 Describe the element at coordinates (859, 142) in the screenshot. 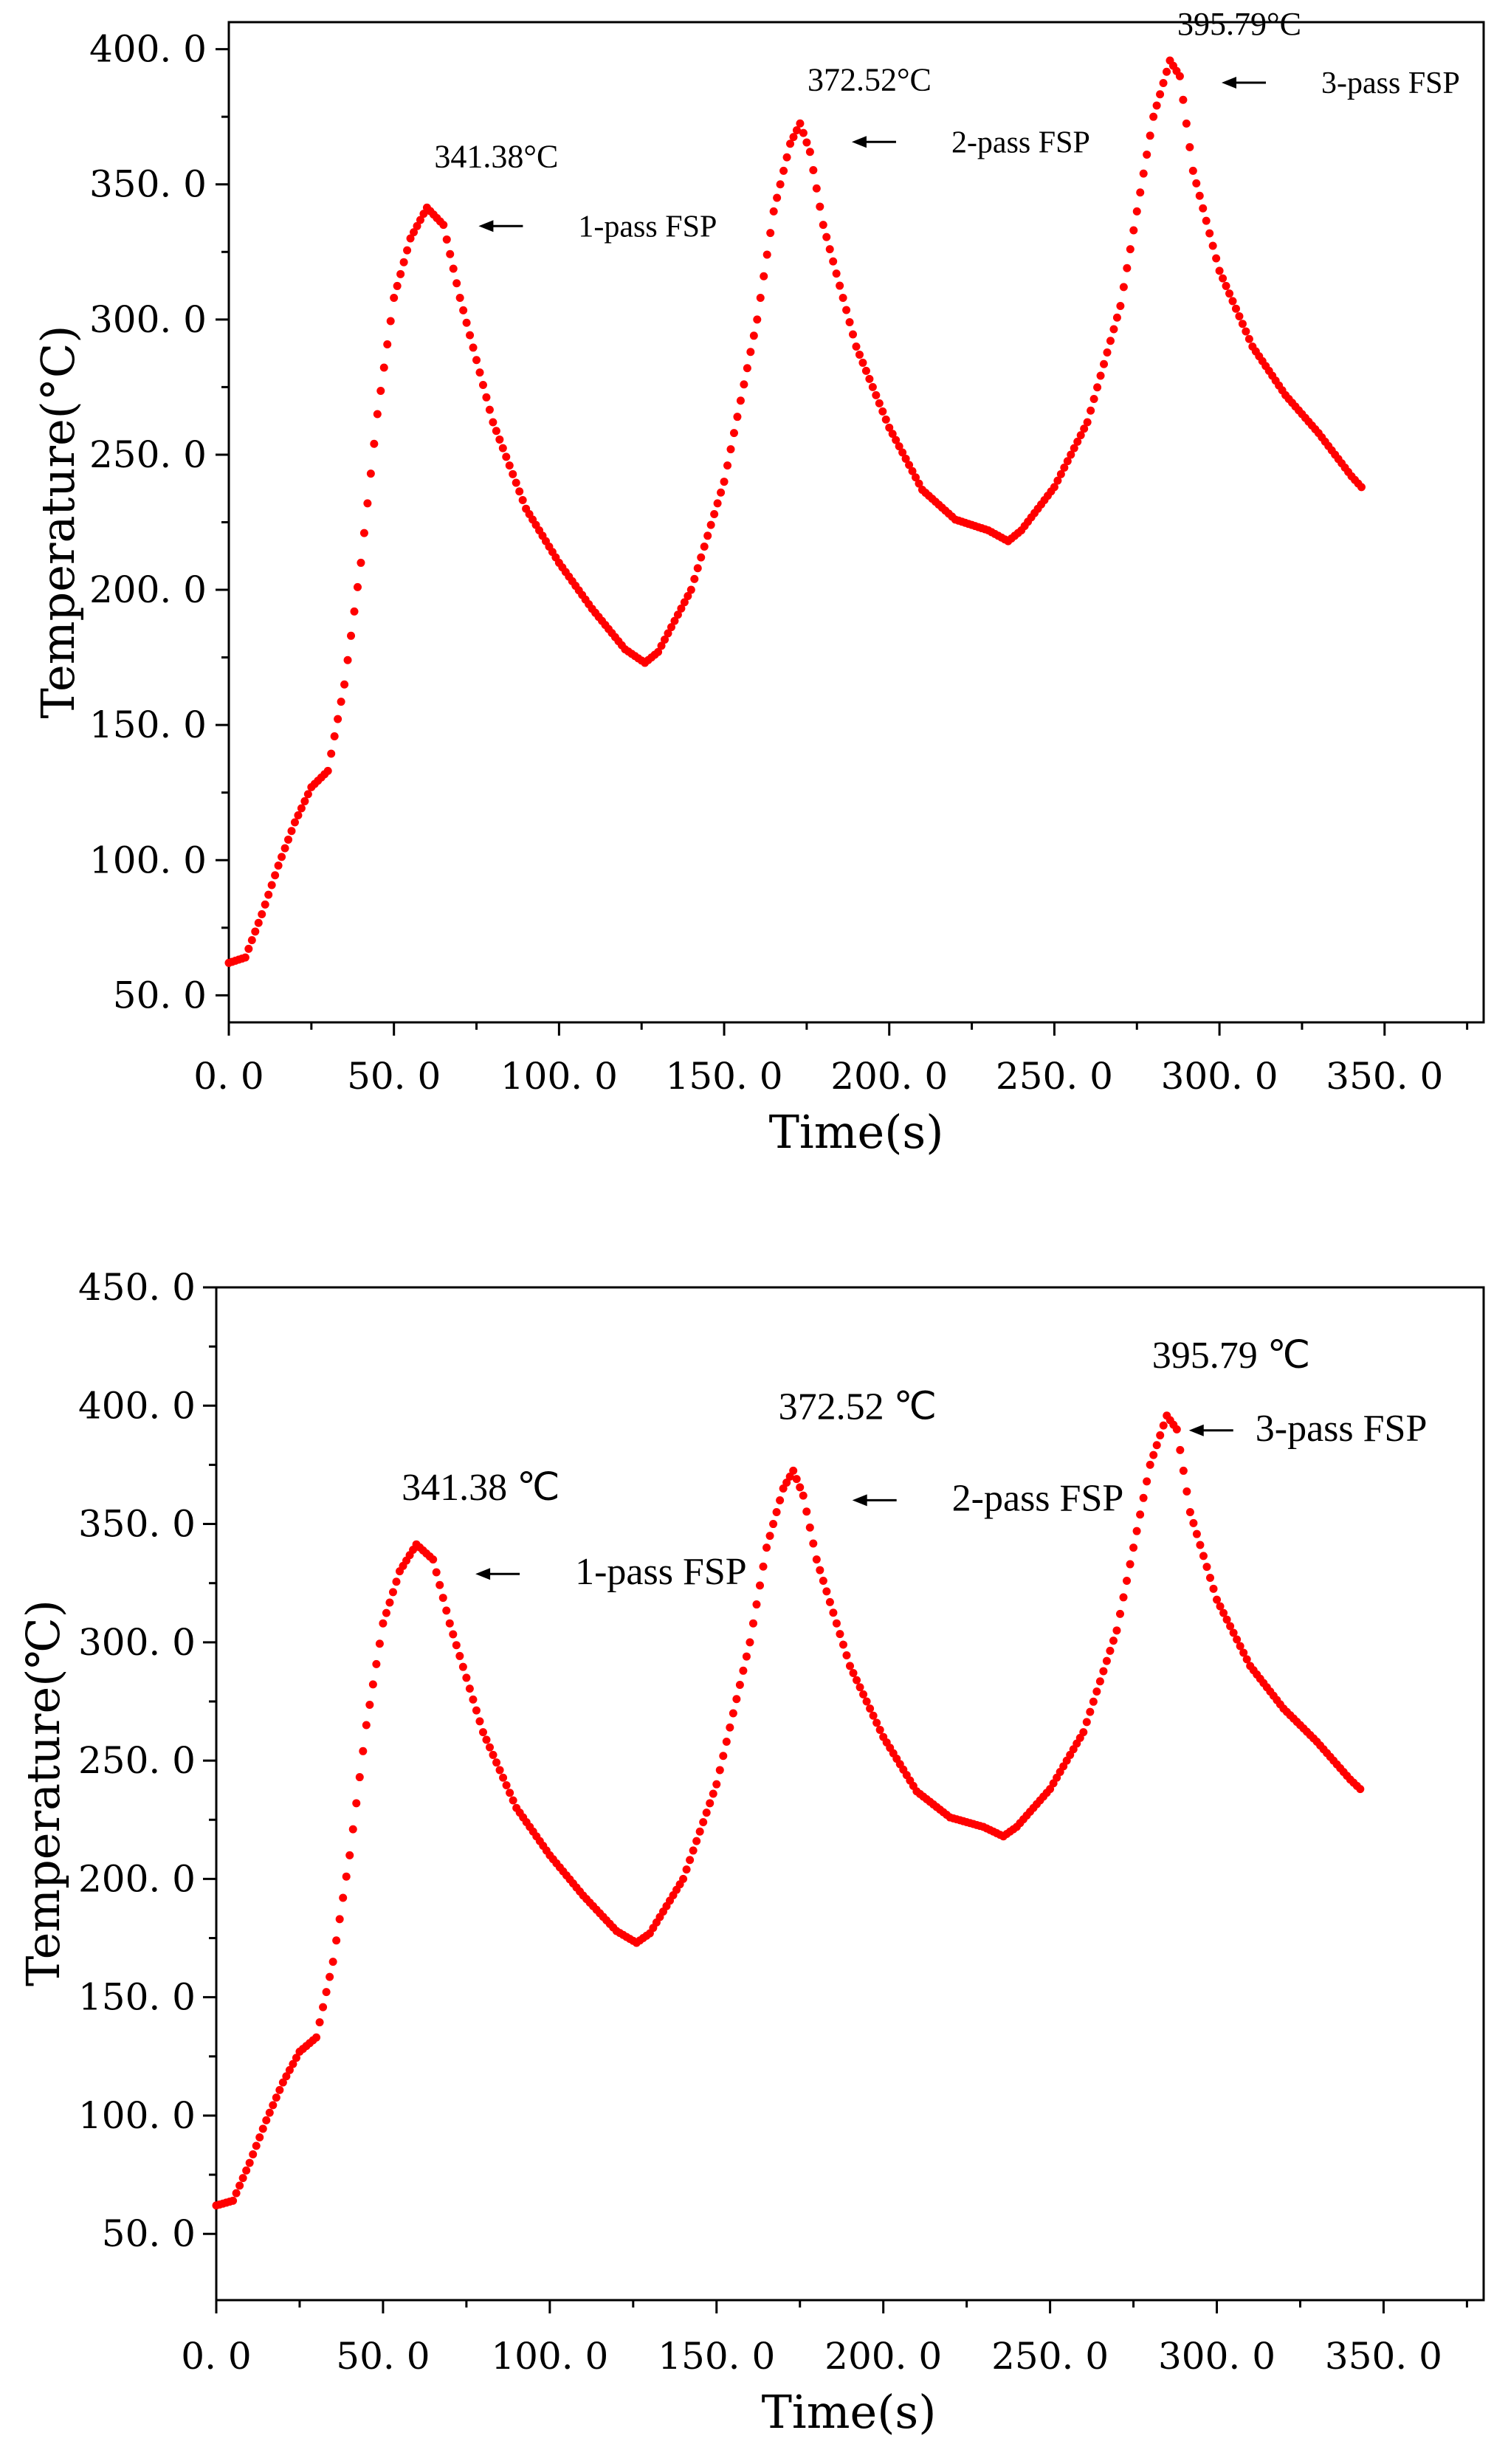

I see `arrow-head` at that location.